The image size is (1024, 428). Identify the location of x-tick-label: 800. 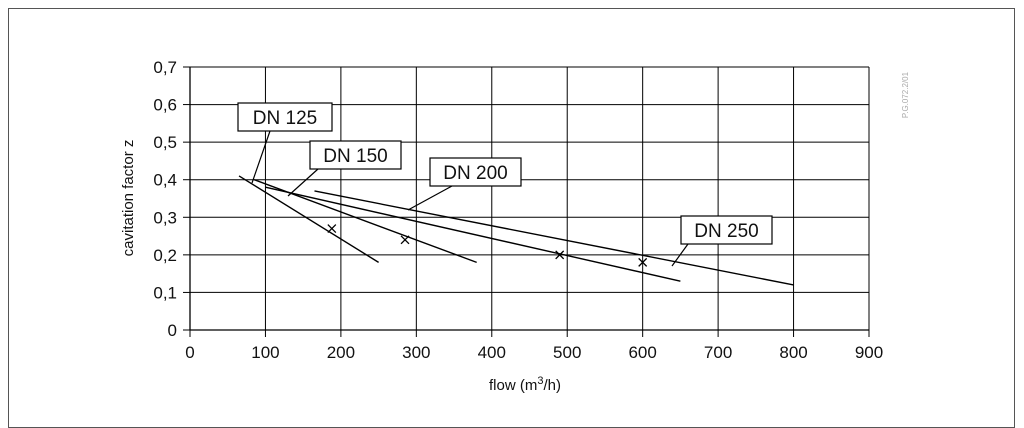
(793, 352).